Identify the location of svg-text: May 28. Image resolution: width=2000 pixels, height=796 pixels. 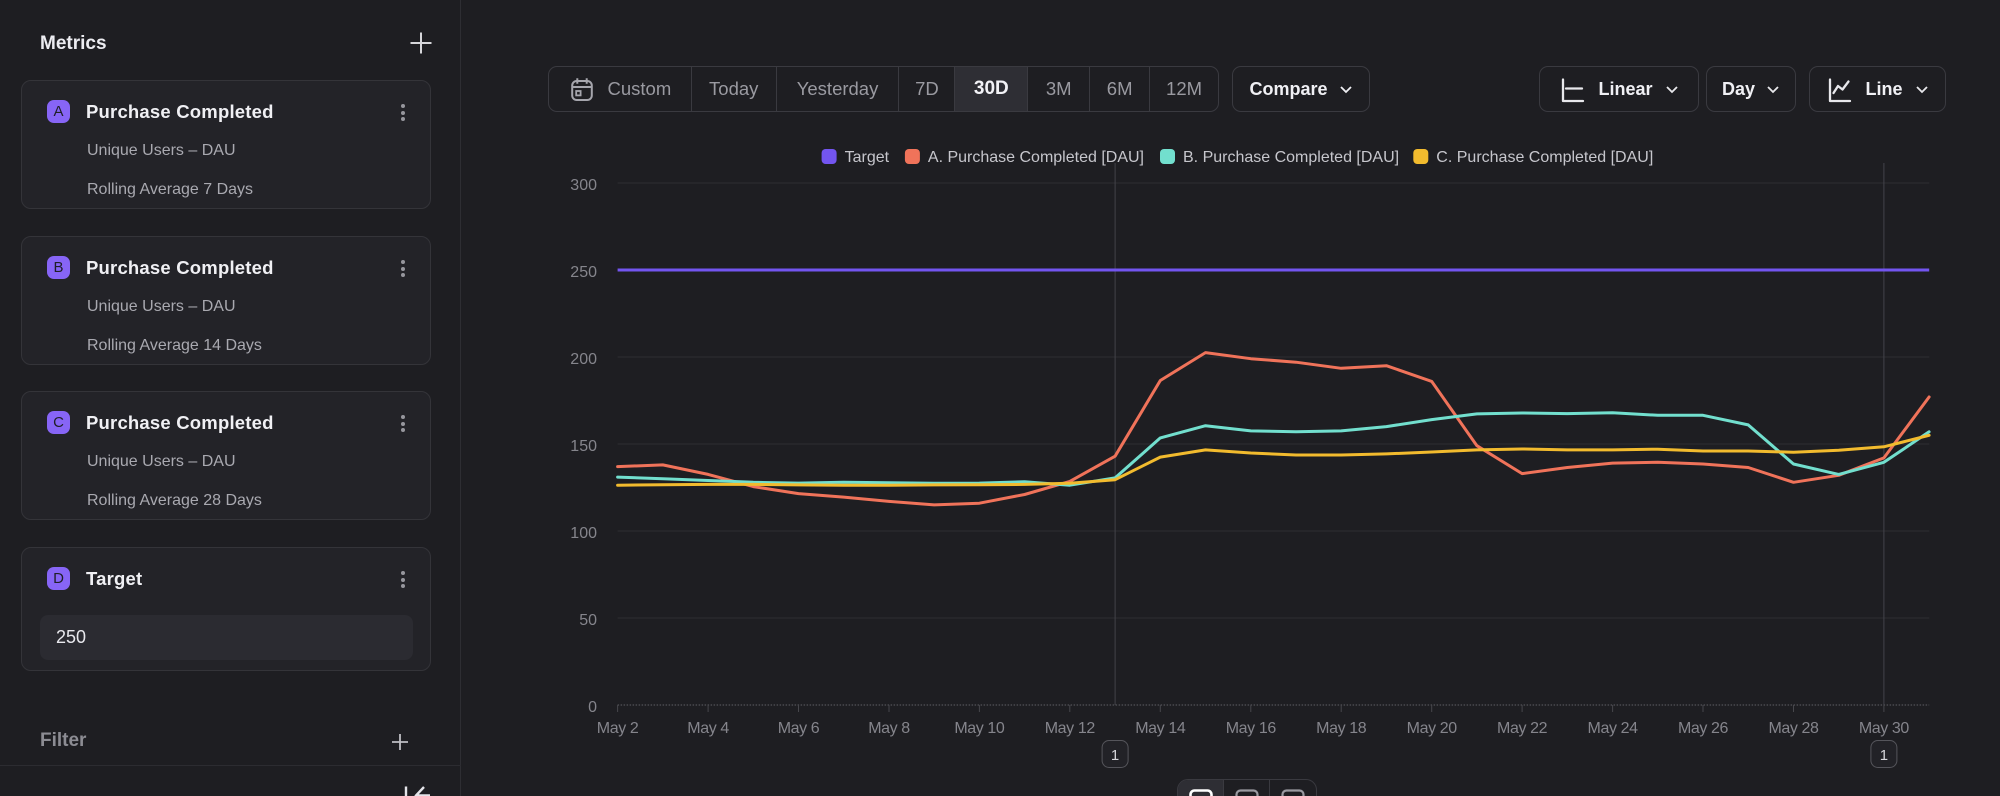
(1793, 728).